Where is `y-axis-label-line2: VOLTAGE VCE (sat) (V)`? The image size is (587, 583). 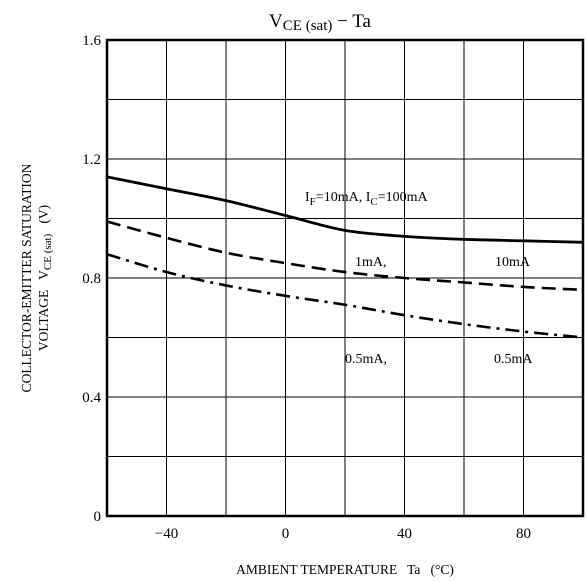 y-axis-label-line2: VOLTAGE VCE (sat) (V) is located at coordinates (45, 278).